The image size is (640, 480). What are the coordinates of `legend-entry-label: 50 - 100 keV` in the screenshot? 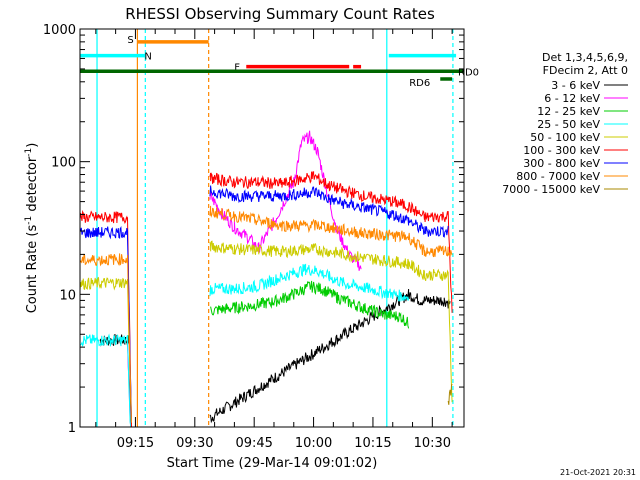 It's located at (565, 137).